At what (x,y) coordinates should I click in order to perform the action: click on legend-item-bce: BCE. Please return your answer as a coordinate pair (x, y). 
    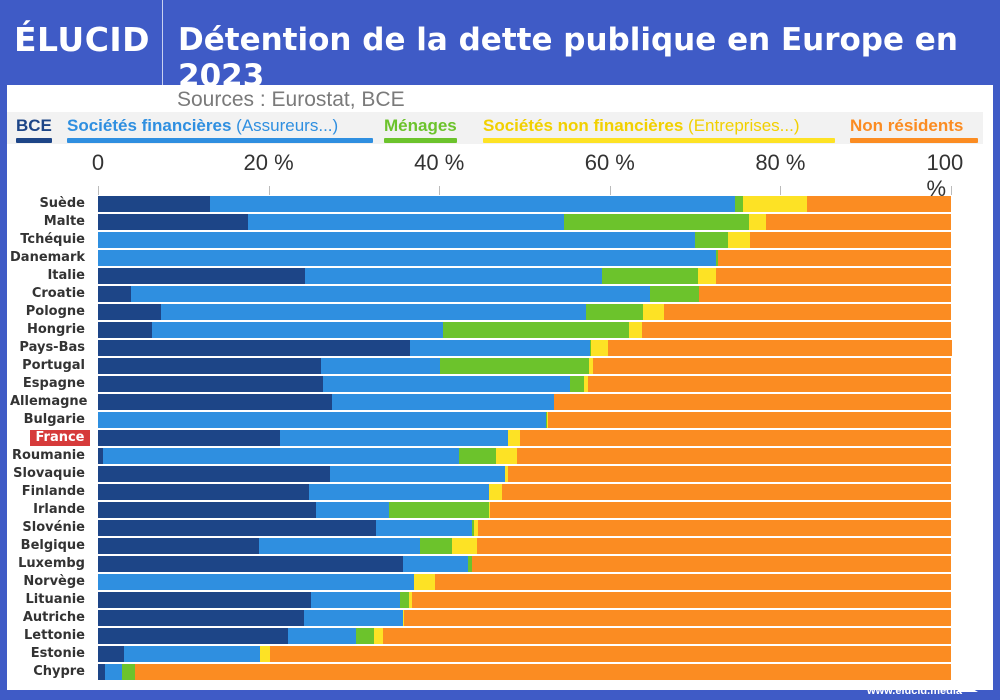
    Looking at the image, I should click on (34, 131).